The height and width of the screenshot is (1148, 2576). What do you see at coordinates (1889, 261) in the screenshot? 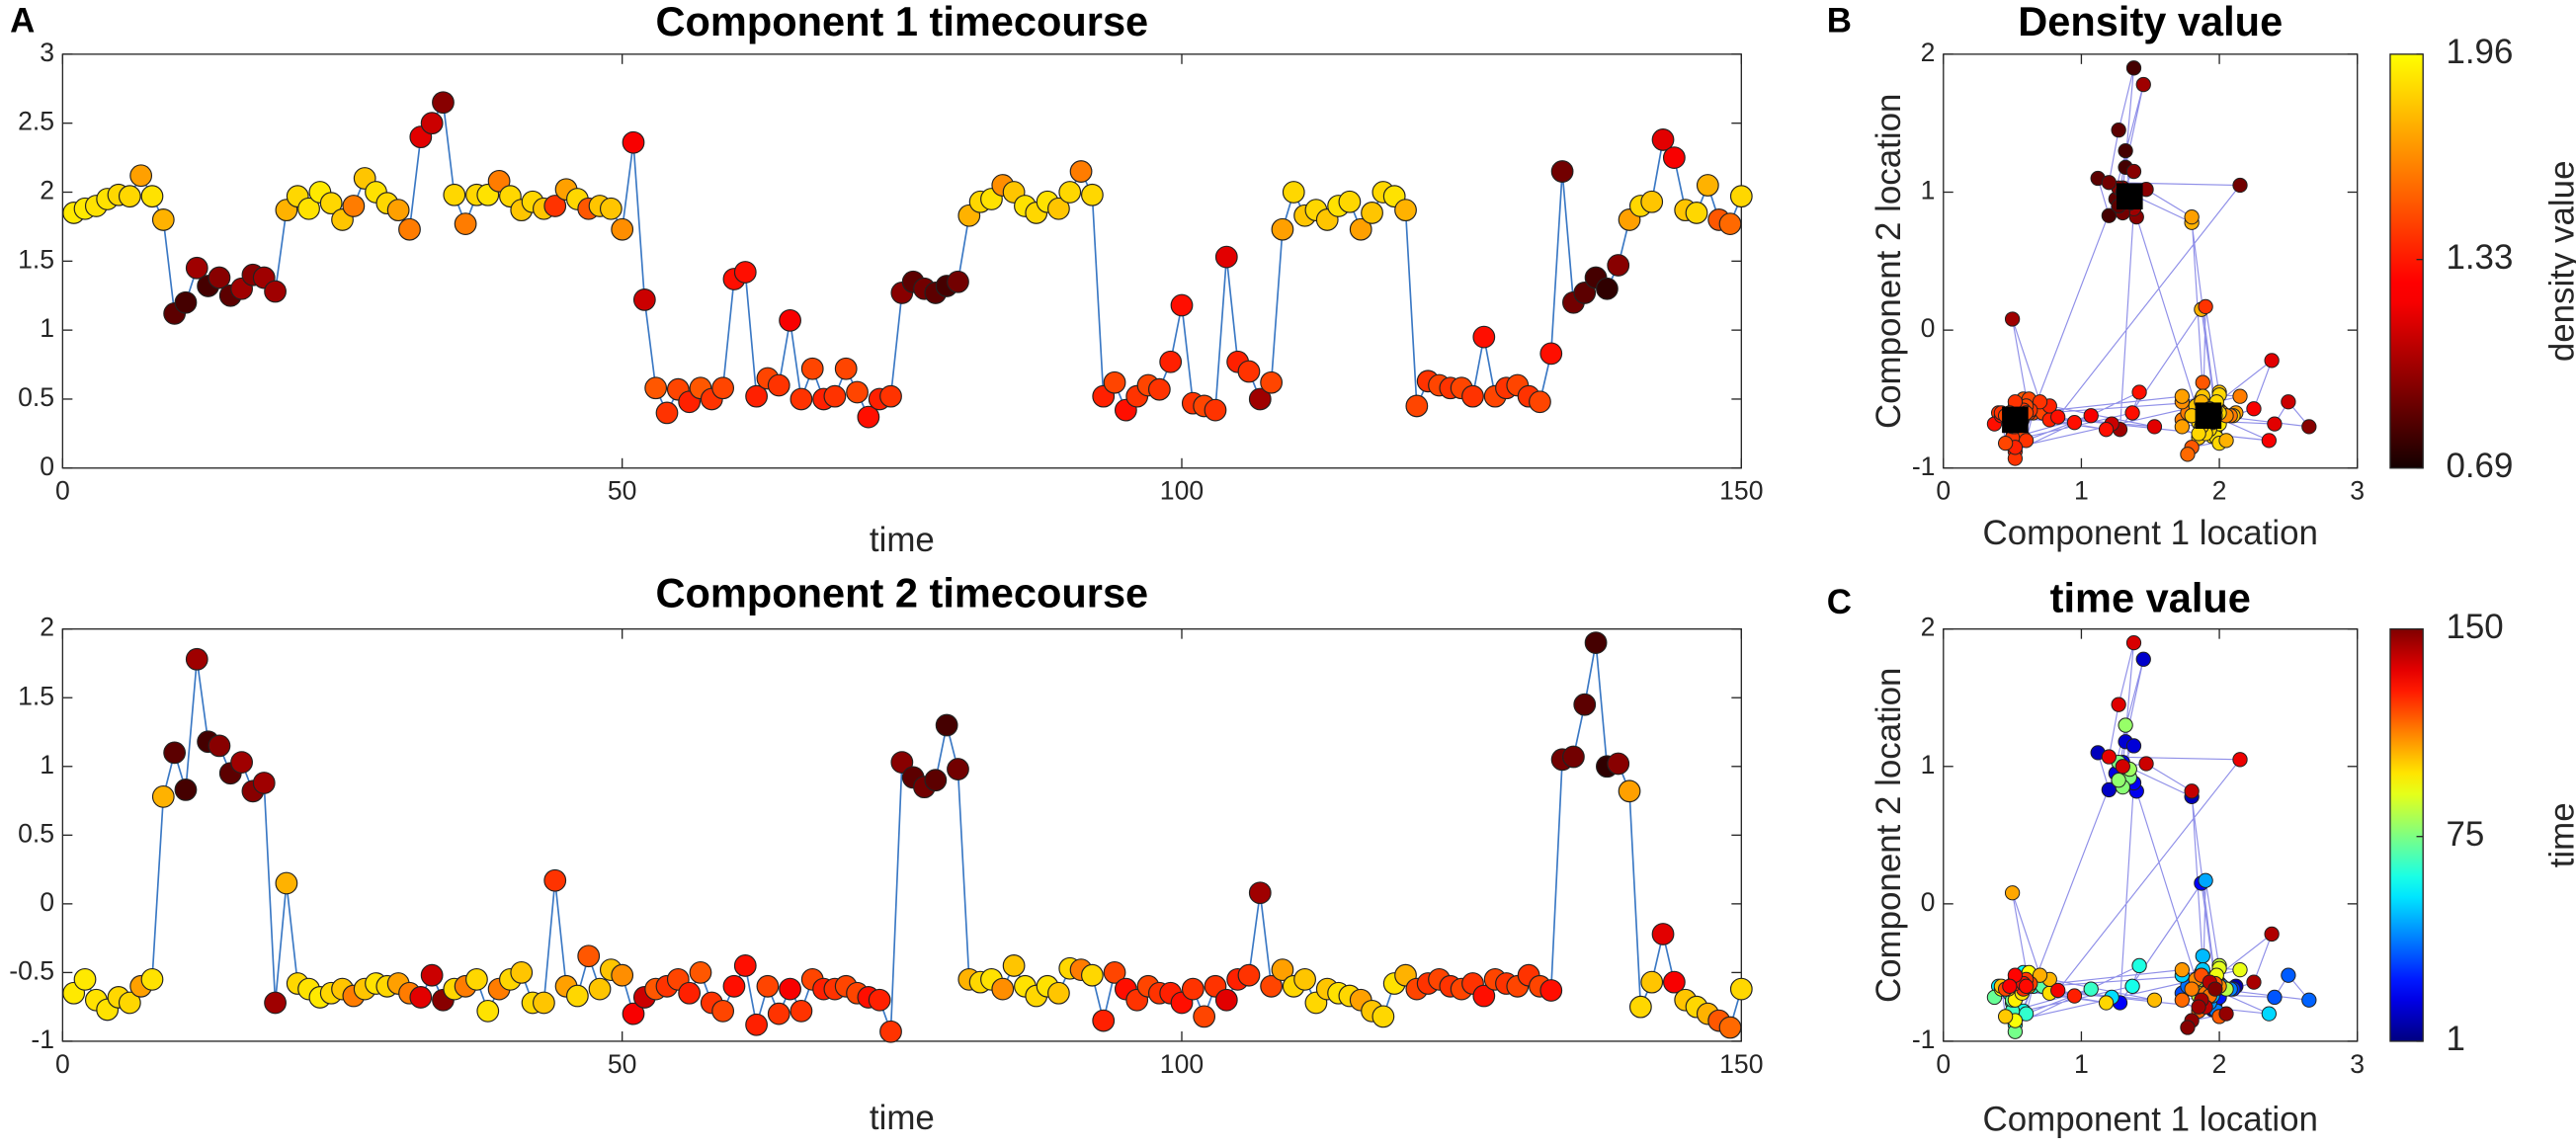
I see `y-axis-label: Component 2 location` at bounding box center [1889, 261].